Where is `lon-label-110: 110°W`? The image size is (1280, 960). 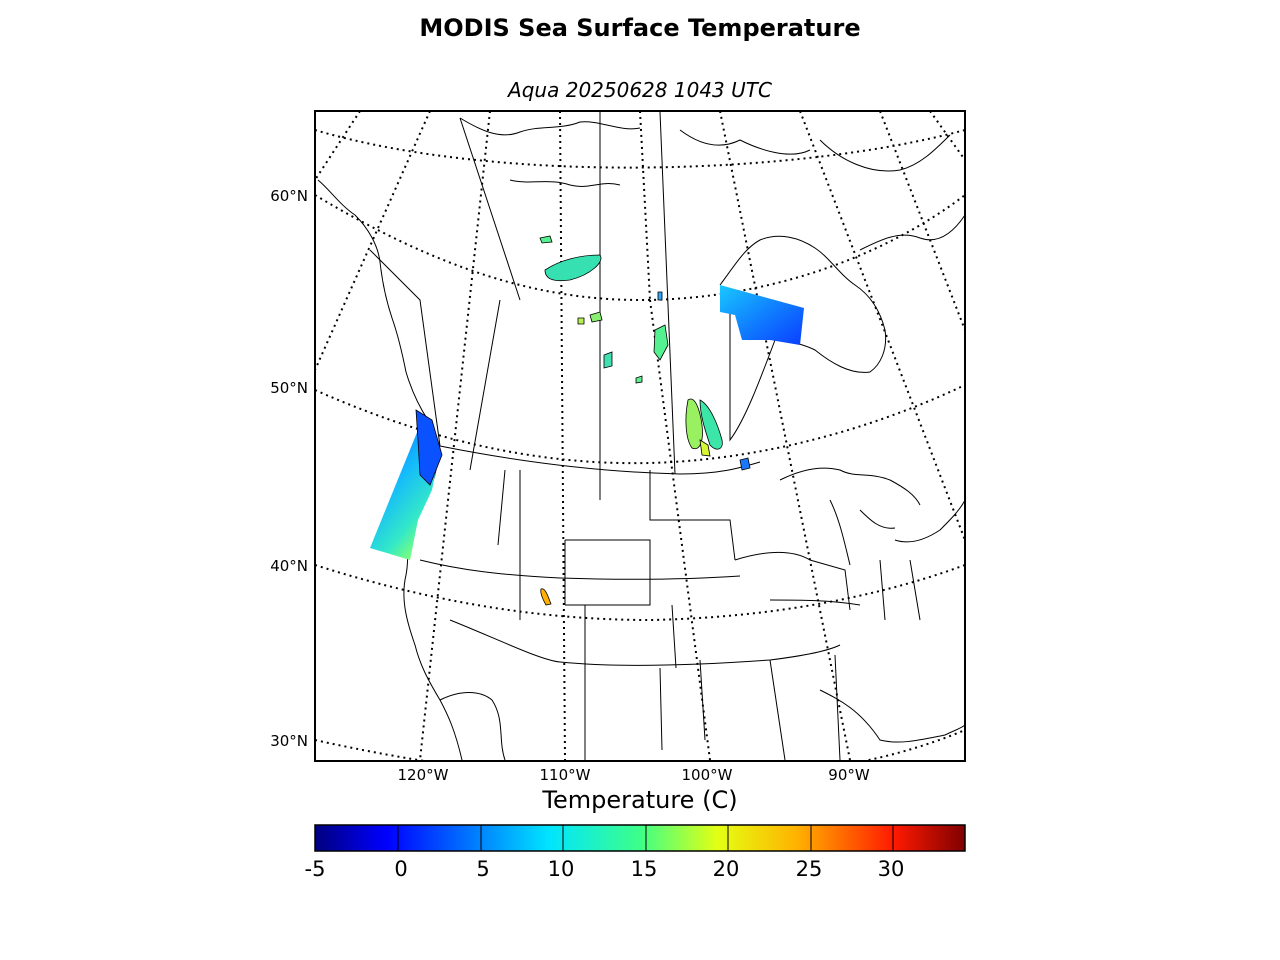 lon-label-110: 110°W is located at coordinates (565, 775).